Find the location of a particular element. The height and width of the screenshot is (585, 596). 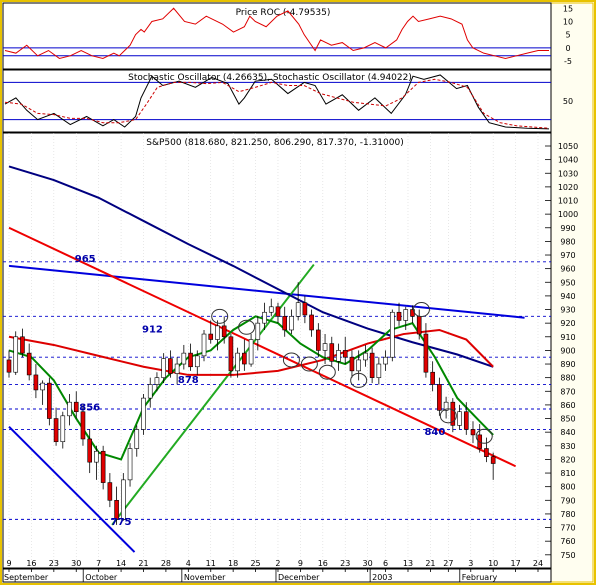

main-ytick-label: 750 is located at coordinates (567, 555).